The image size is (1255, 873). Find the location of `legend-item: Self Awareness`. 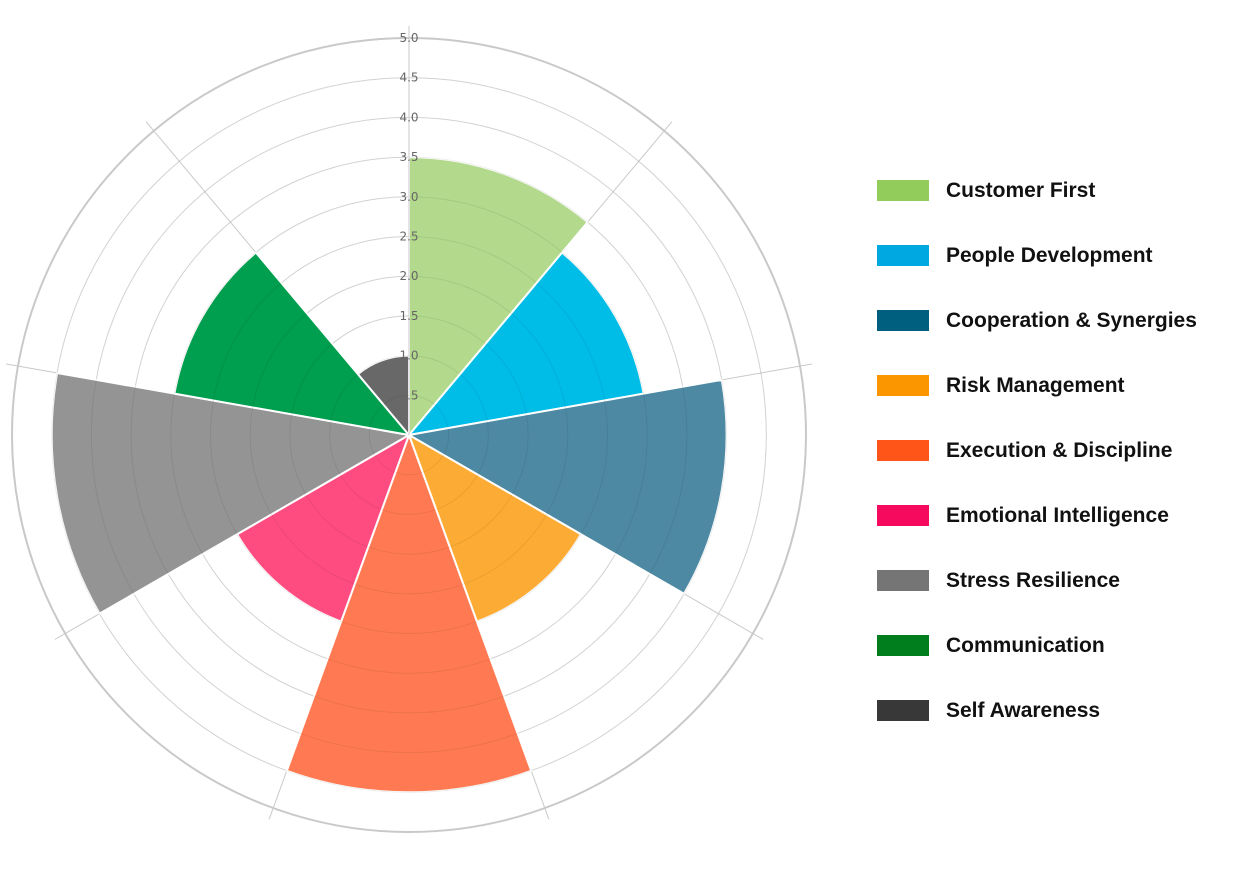

legend-item: Self Awareness is located at coordinates (1062, 710).